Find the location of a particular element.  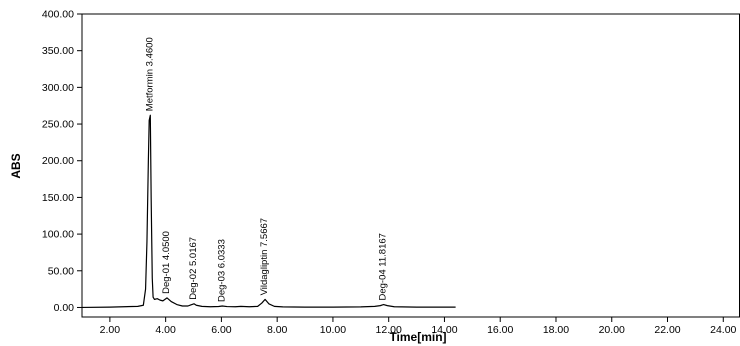

y-tick-label: 150.00 is located at coordinates (58, 198).